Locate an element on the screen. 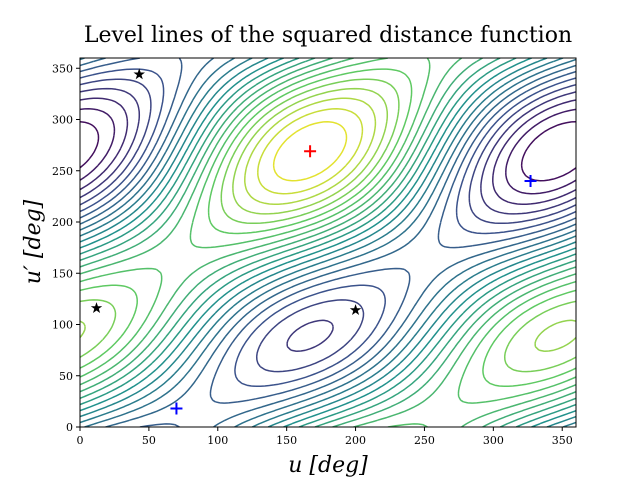 The height and width of the screenshot is (480, 640). y-tick-label: 0 is located at coordinates (69, 427).